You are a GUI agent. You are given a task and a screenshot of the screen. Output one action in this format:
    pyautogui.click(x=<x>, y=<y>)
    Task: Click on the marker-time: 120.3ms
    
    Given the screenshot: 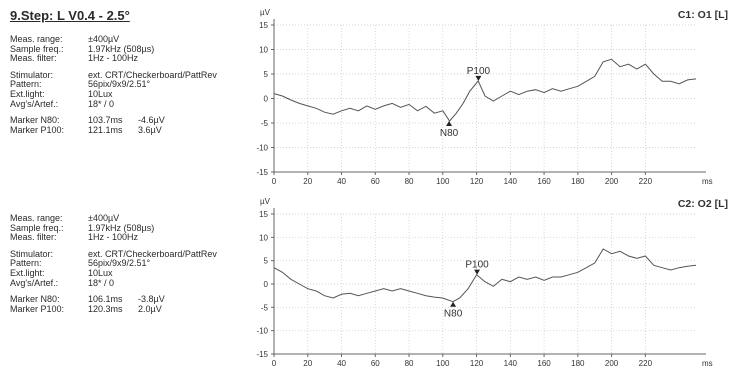 What is the action you would take?
    pyautogui.click(x=105, y=308)
    